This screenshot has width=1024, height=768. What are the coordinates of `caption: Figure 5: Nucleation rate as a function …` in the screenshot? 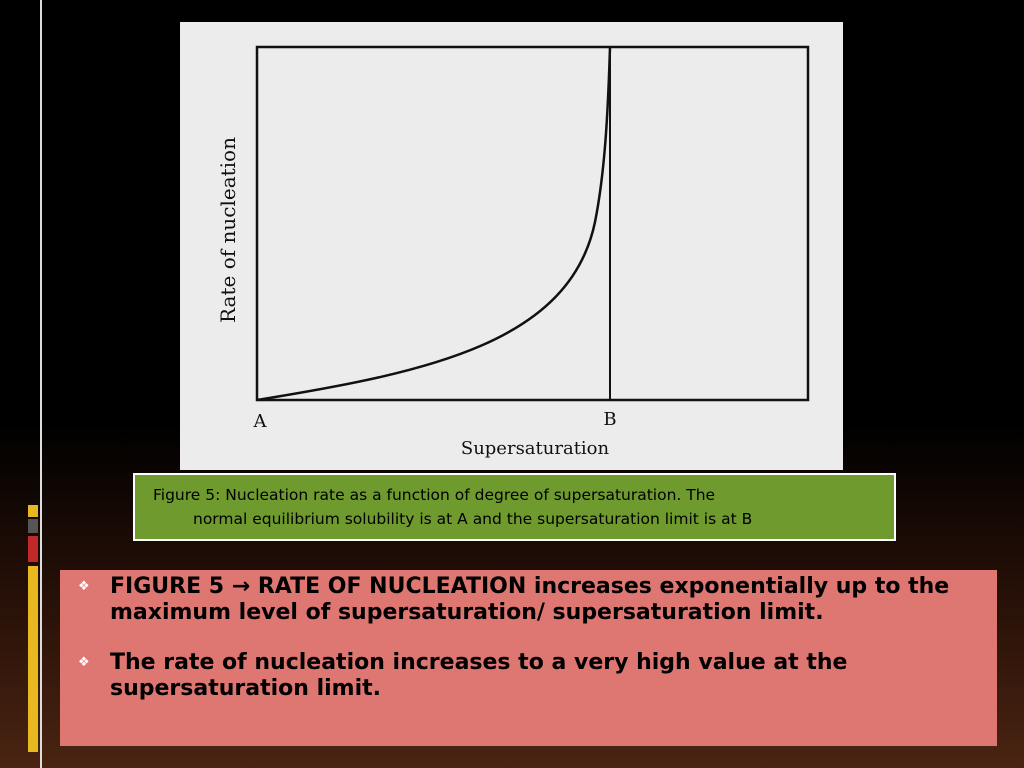 It's located at (514, 507).